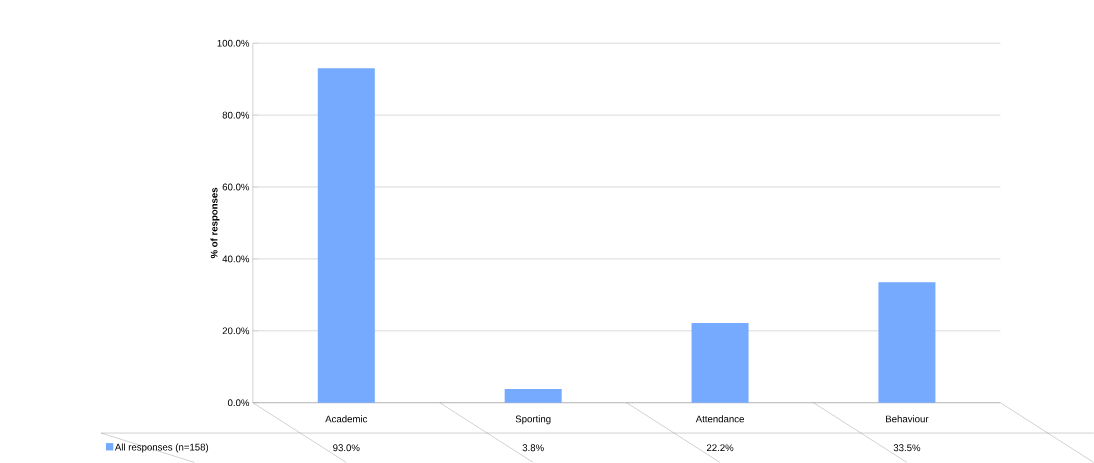  I want to click on y-tick-label: 80.0%, so click(236, 115).